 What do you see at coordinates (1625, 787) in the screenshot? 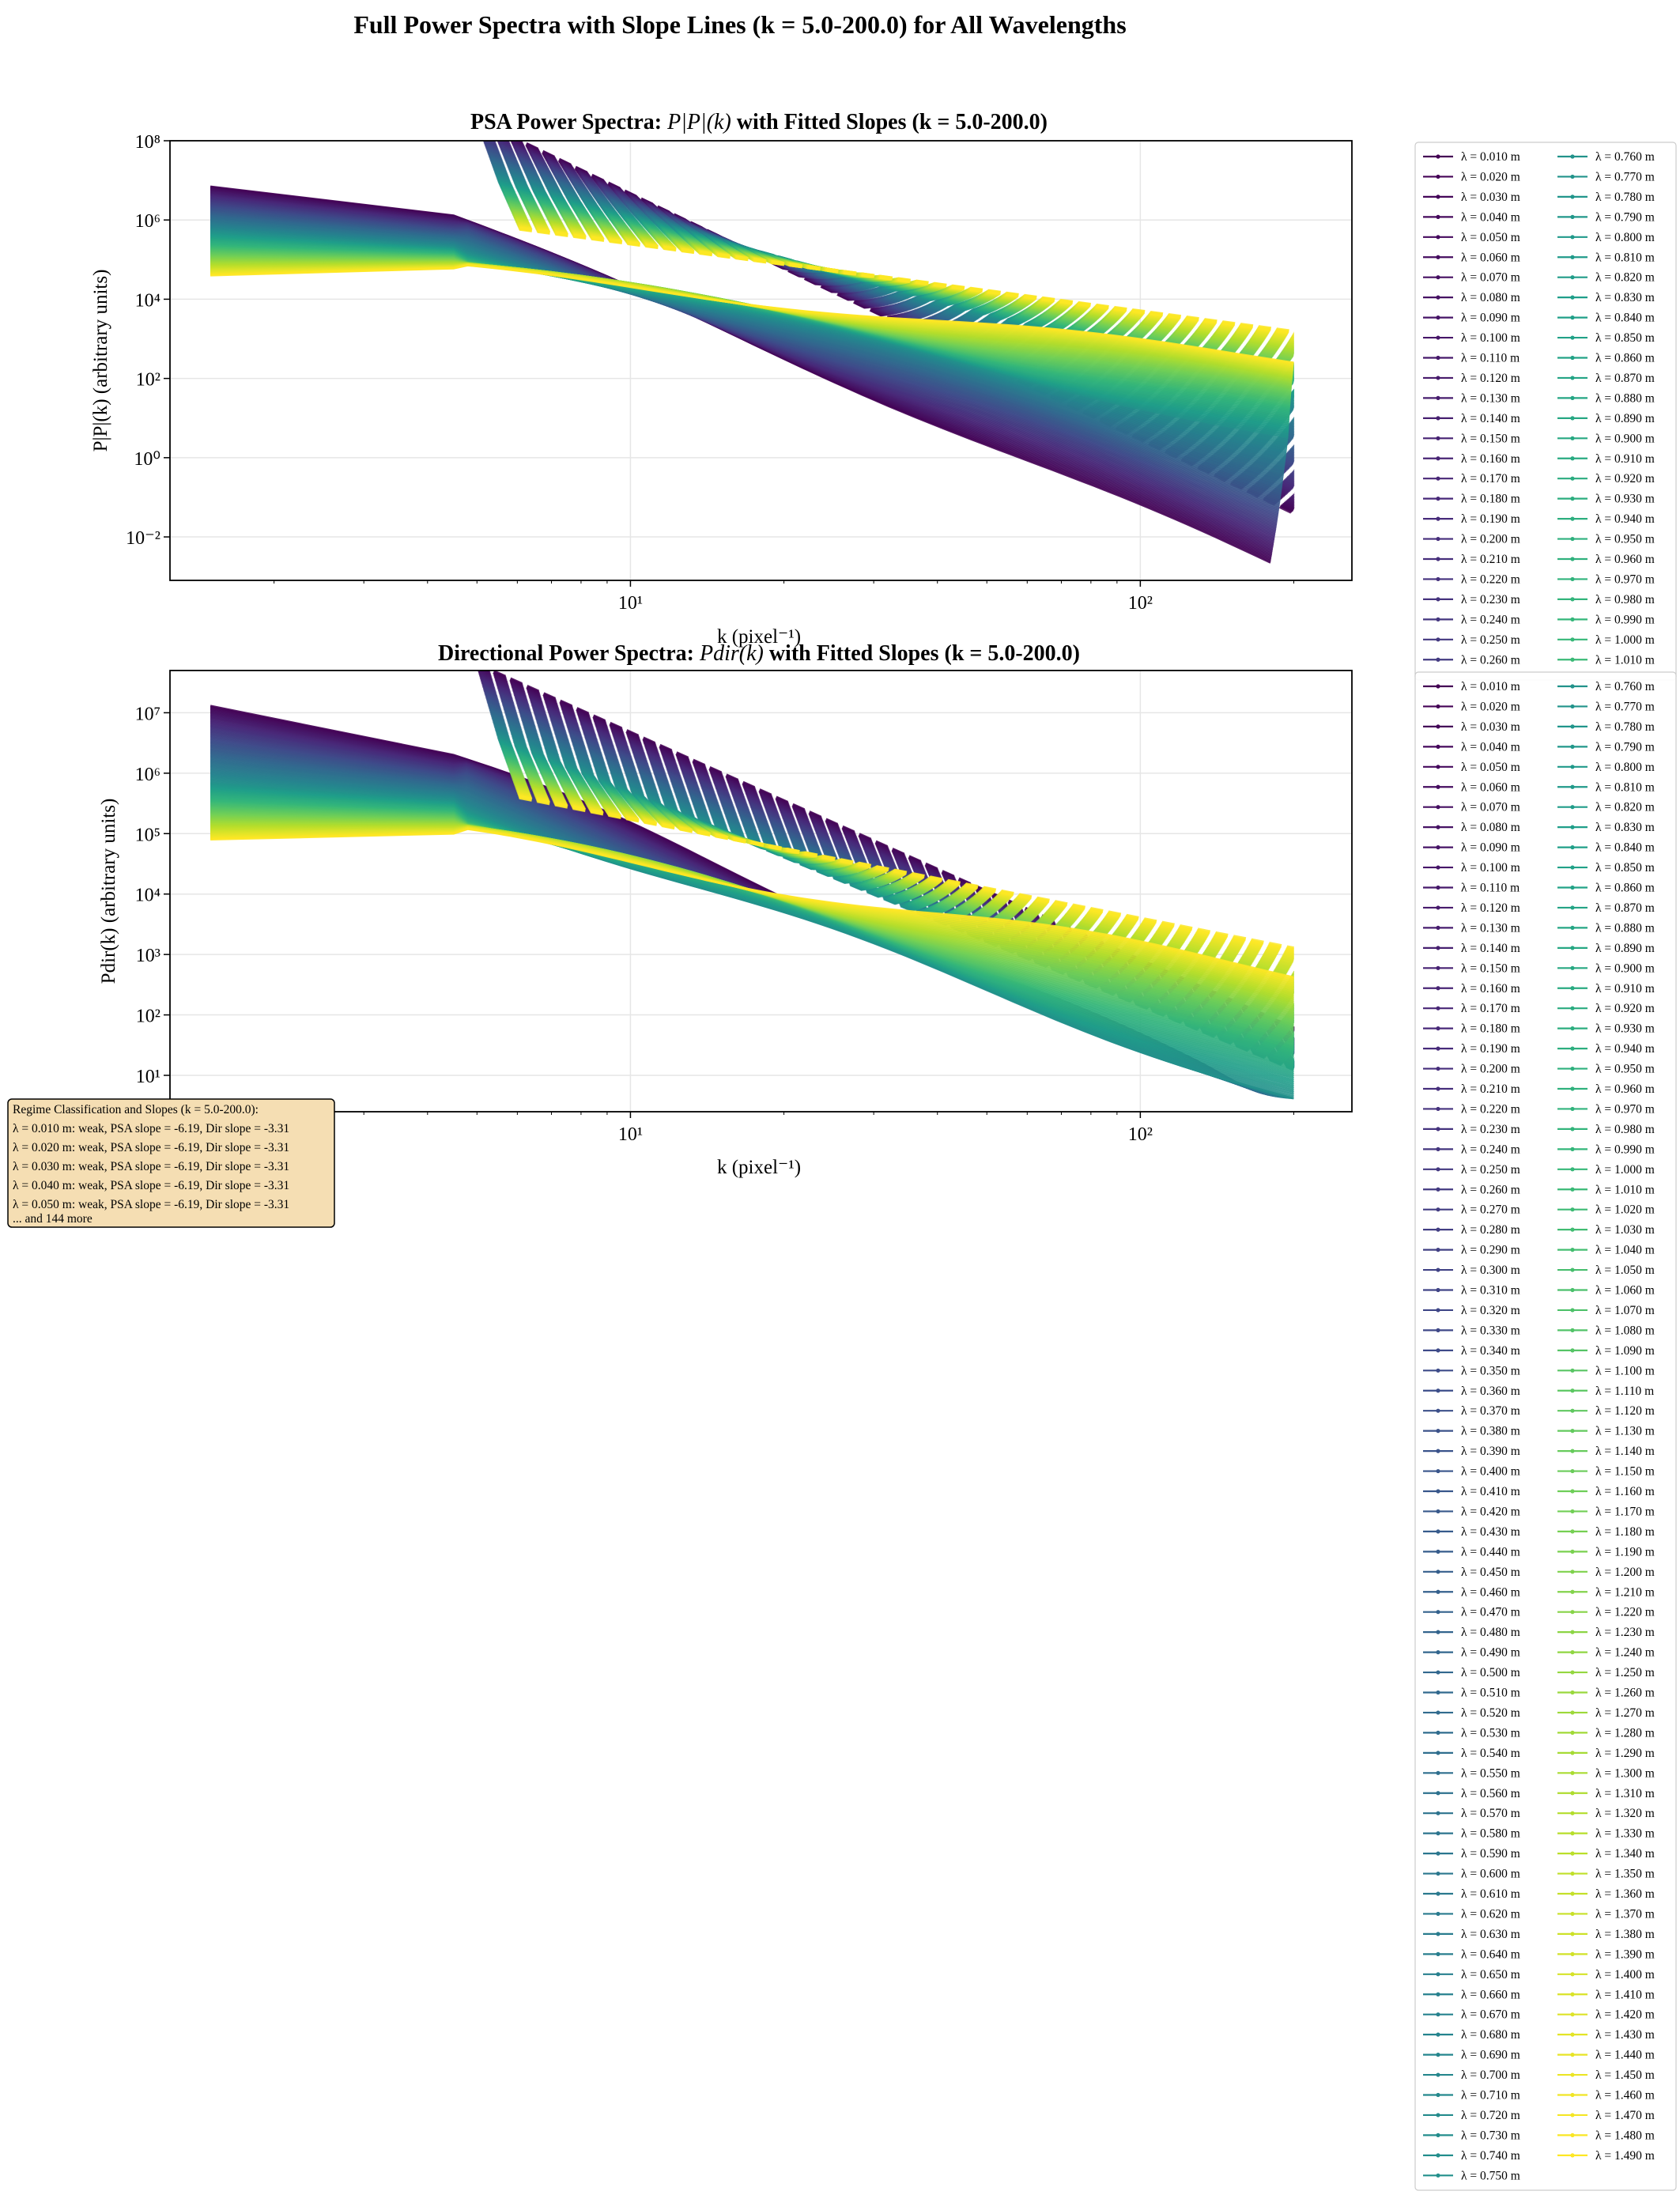
I see `legend-label: λ = 0.810 m` at bounding box center [1625, 787].